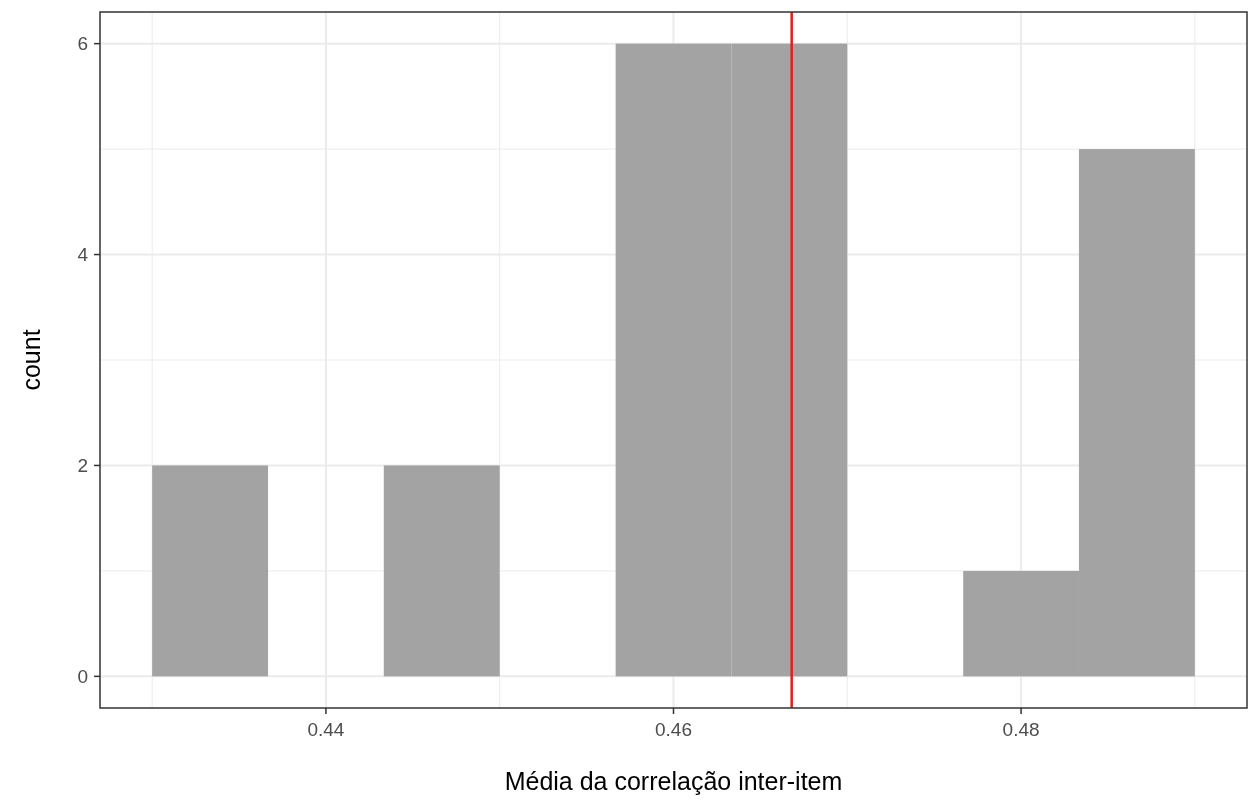 The height and width of the screenshot is (810, 1259). What do you see at coordinates (82, 44) in the screenshot?
I see `y-tick-label: 6` at bounding box center [82, 44].